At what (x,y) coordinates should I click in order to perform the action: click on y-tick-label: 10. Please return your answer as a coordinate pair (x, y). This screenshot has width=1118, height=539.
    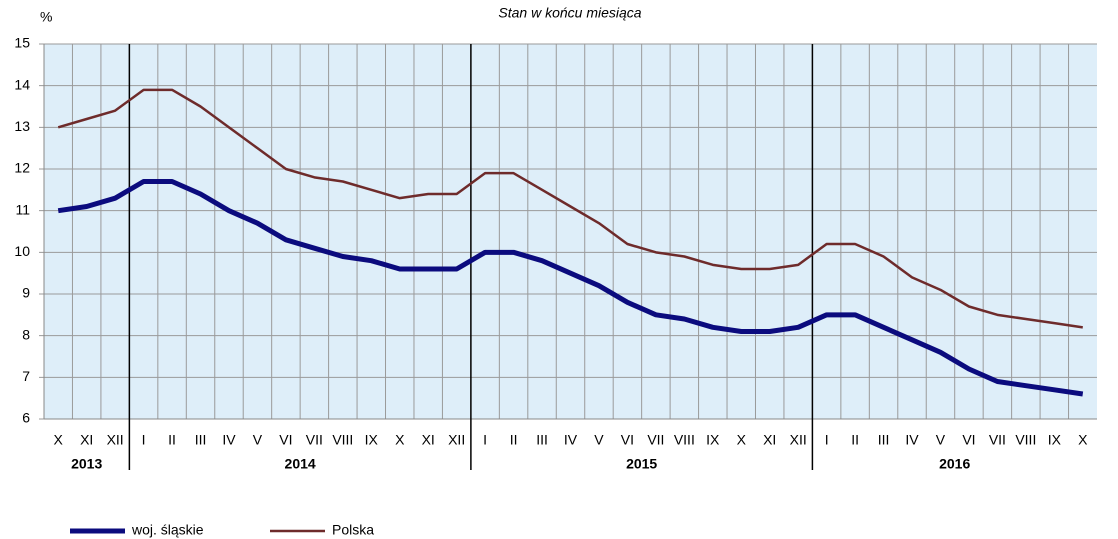
    Looking at the image, I should click on (22, 251).